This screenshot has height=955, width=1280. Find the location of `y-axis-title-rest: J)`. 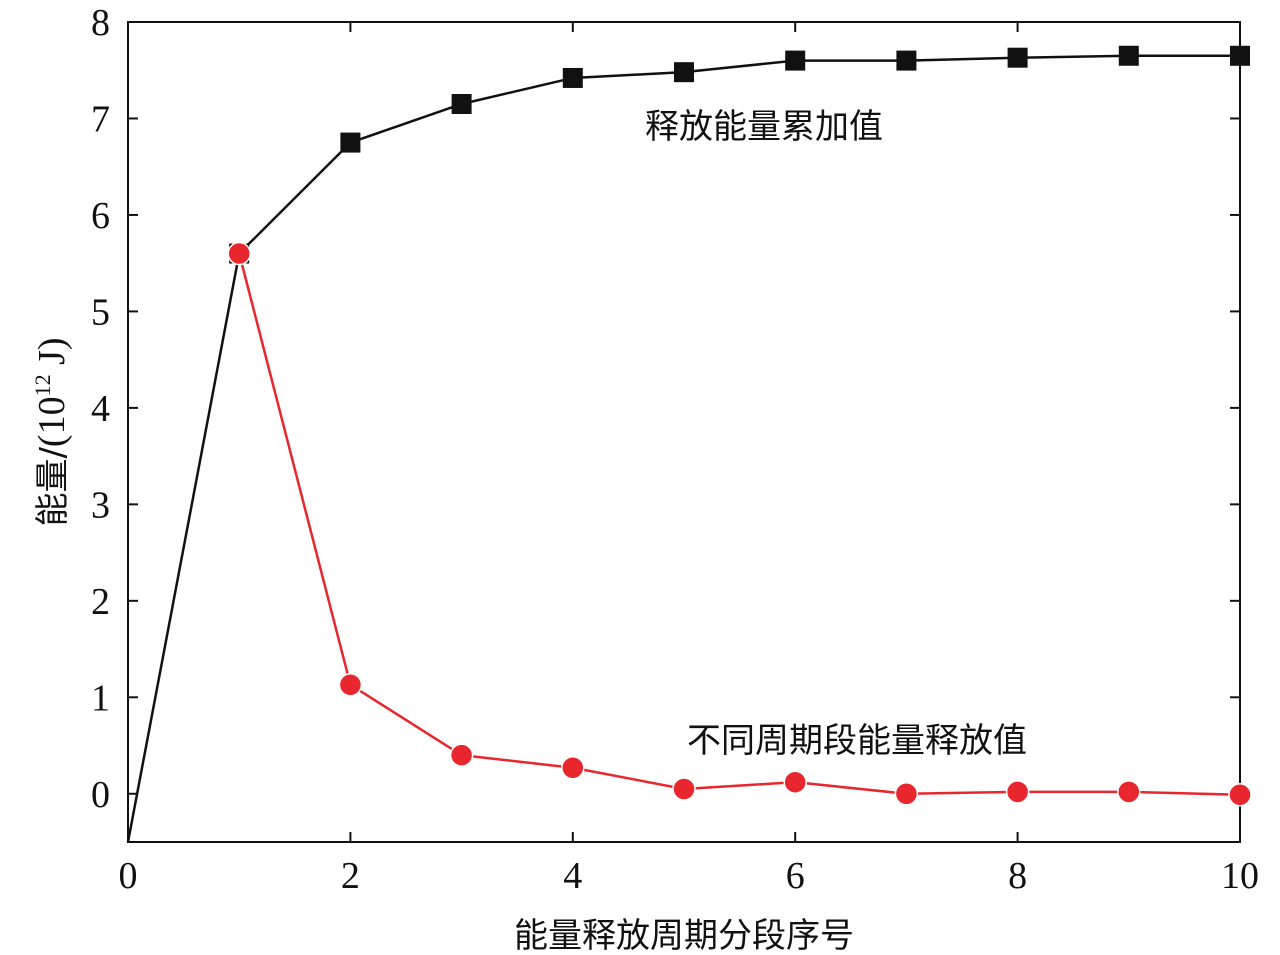

y-axis-title-rest: J) is located at coordinates (52, 355).